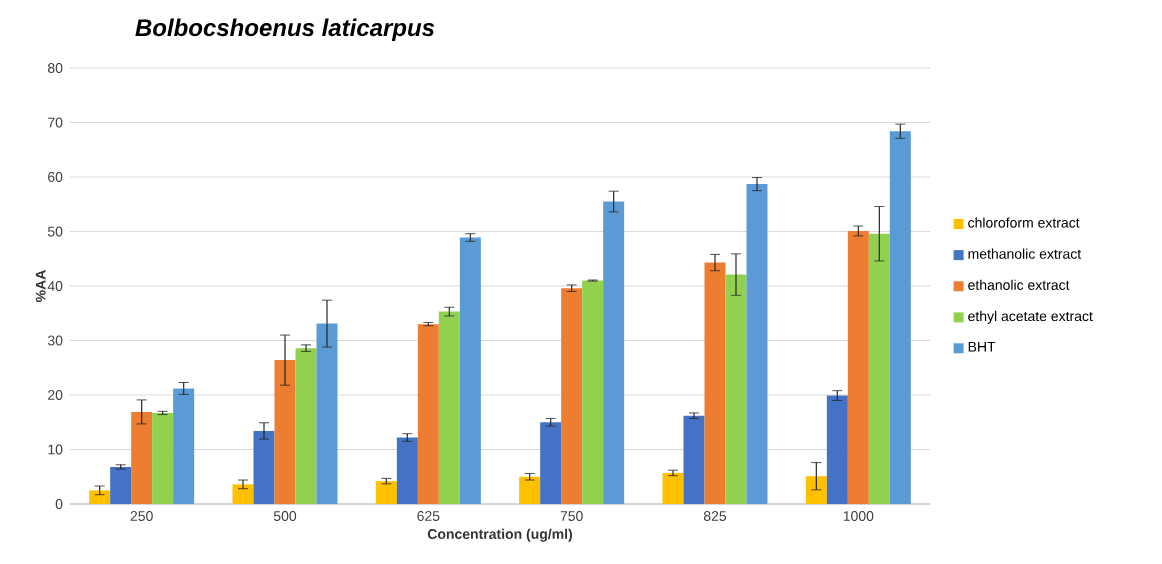 The width and height of the screenshot is (1162, 564). I want to click on y-axis-title: %AA, so click(40, 286).